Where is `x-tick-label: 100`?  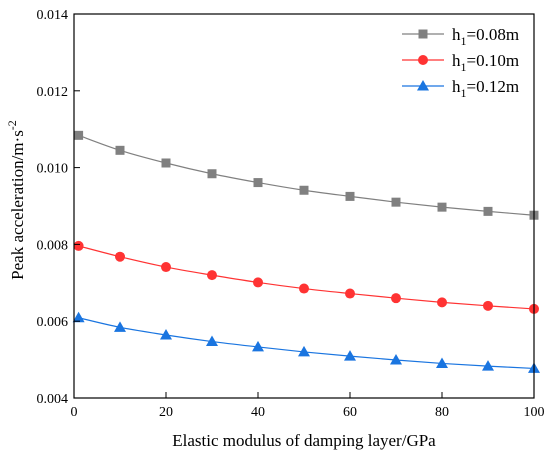 x-tick-label: 100 is located at coordinates (534, 412).